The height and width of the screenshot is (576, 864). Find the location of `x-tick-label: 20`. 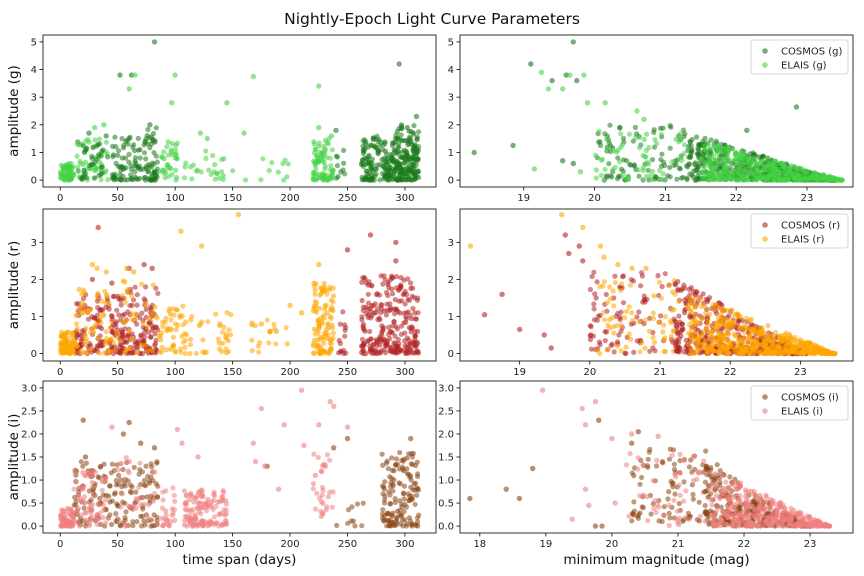

x-tick-label: 20 is located at coordinates (589, 372).